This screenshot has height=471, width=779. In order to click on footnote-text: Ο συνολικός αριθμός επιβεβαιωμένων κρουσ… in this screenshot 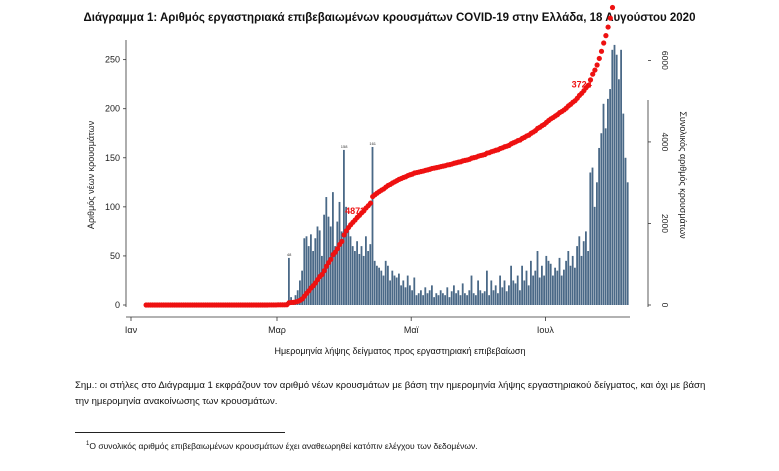, I will do `click(283, 446)`.